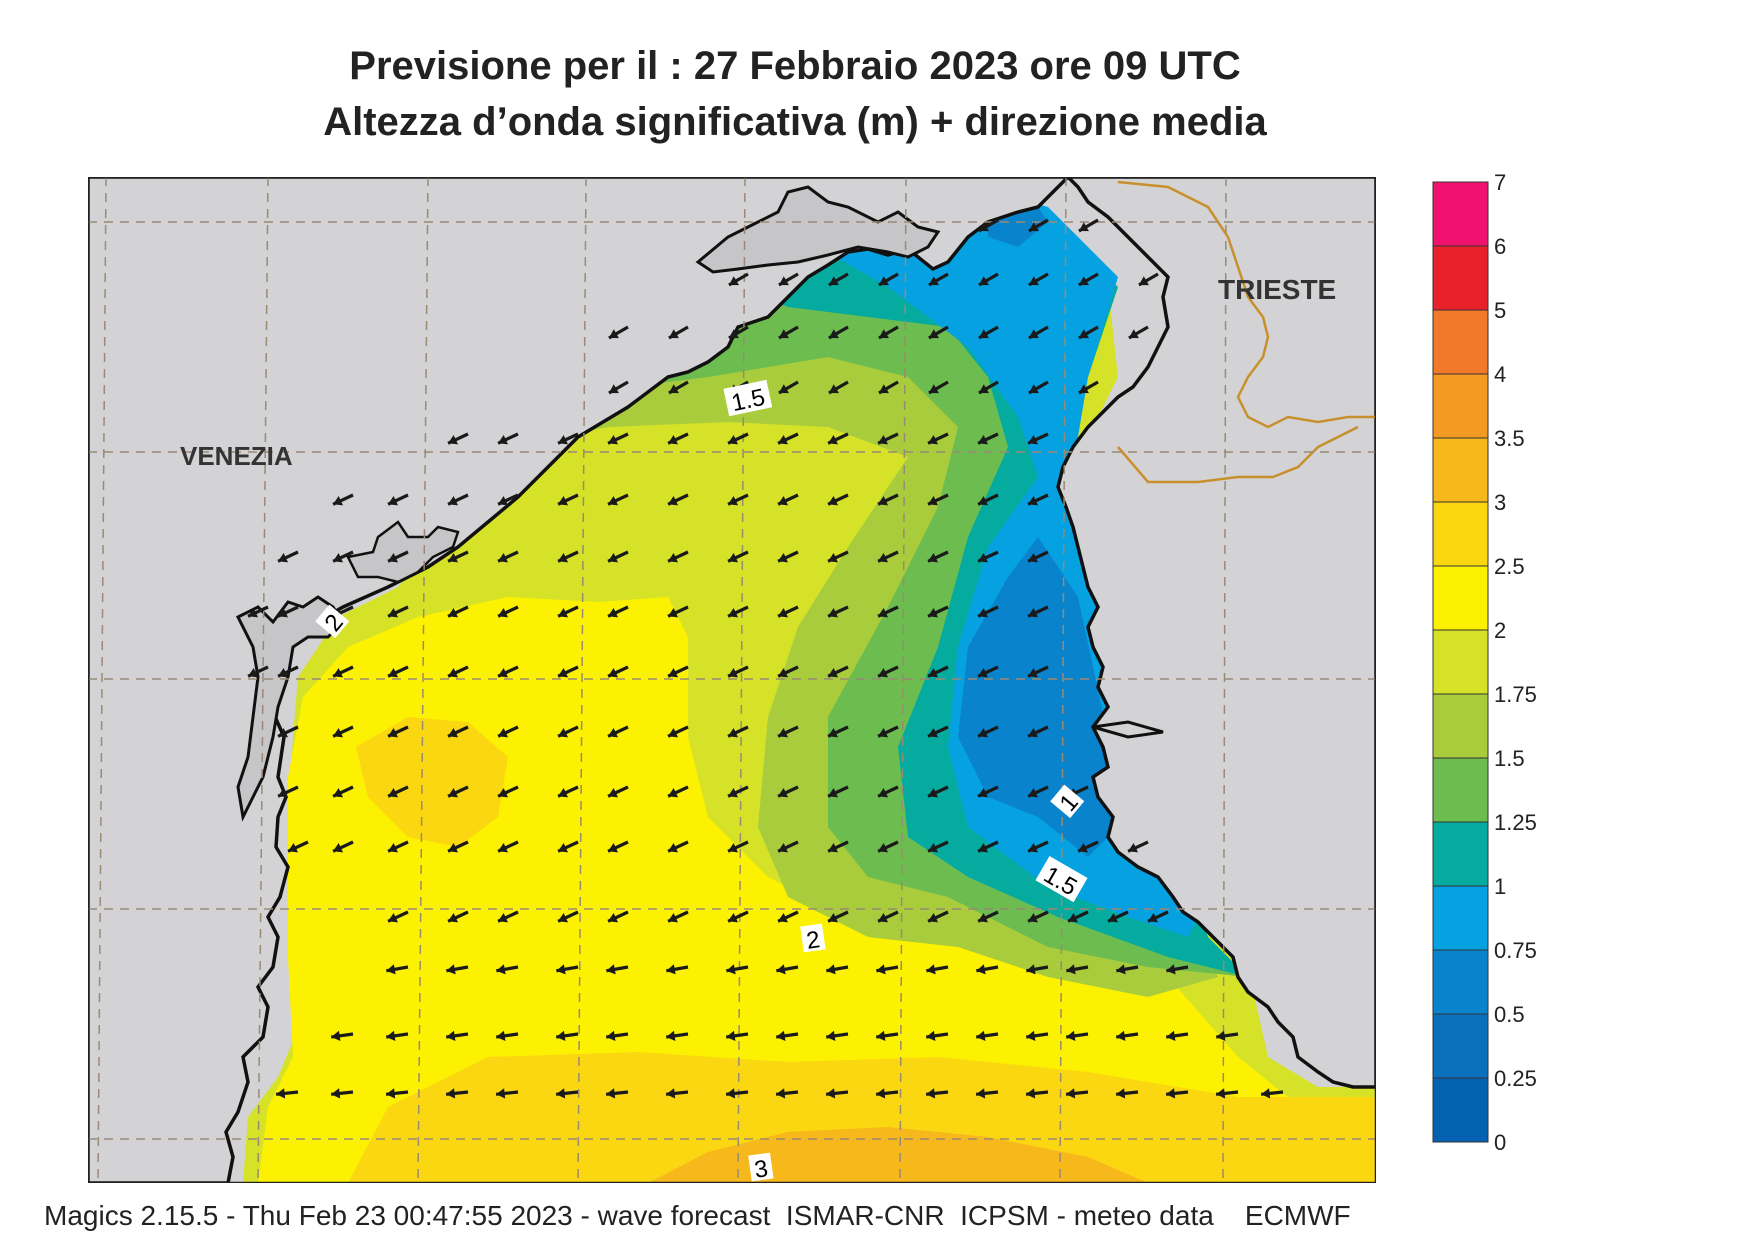  I want to click on legend-tick-label: 4, so click(1500, 374).